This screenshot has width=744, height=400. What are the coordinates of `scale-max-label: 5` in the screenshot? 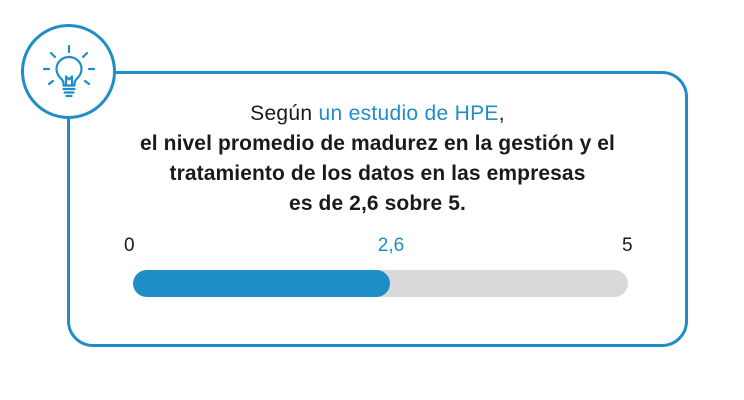 It's located at (627, 245).